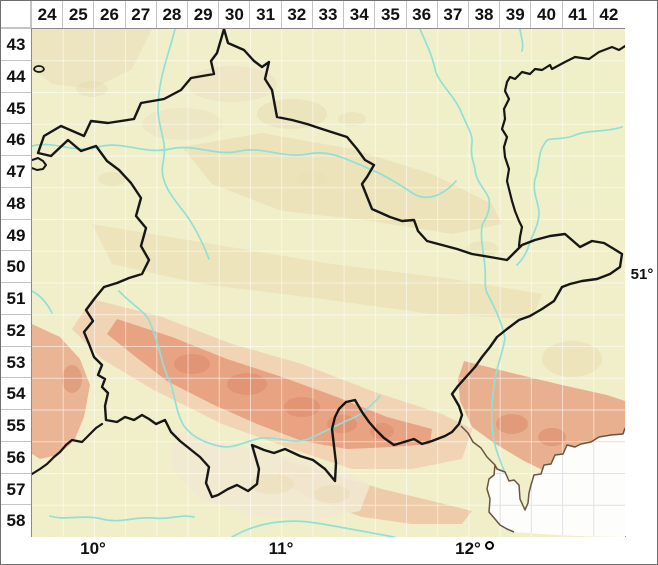  What do you see at coordinates (16, 361) in the screenshot?
I see `row-header-53: 53` at bounding box center [16, 361].